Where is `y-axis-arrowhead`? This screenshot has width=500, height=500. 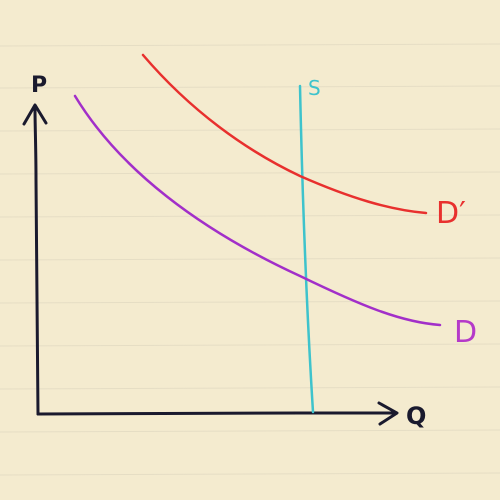
y-axis-arrowhead is located at coordinates (35, 114).